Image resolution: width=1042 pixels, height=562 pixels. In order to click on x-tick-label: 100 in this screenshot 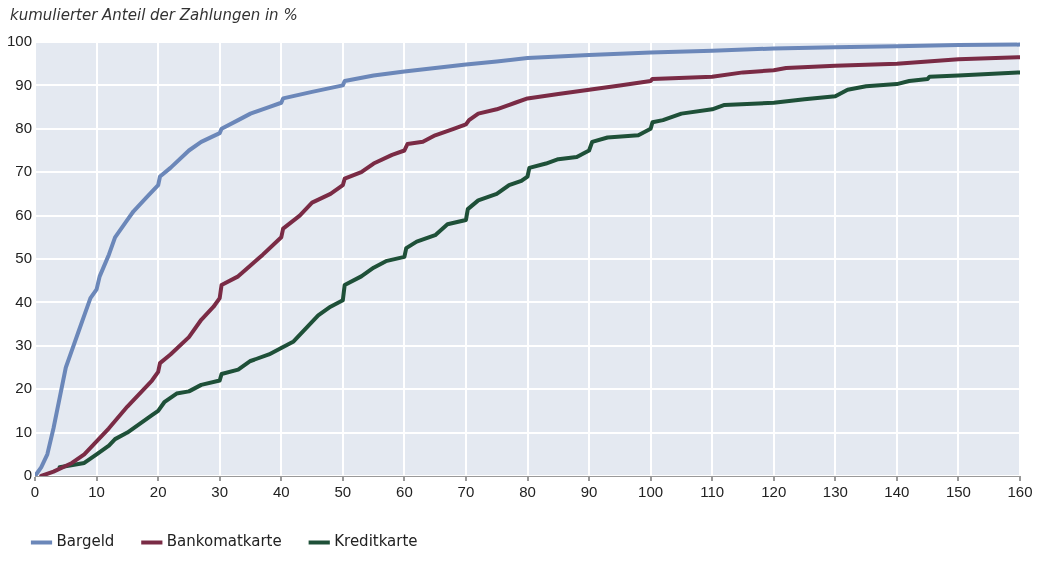, I will do `click(651, 492)`.